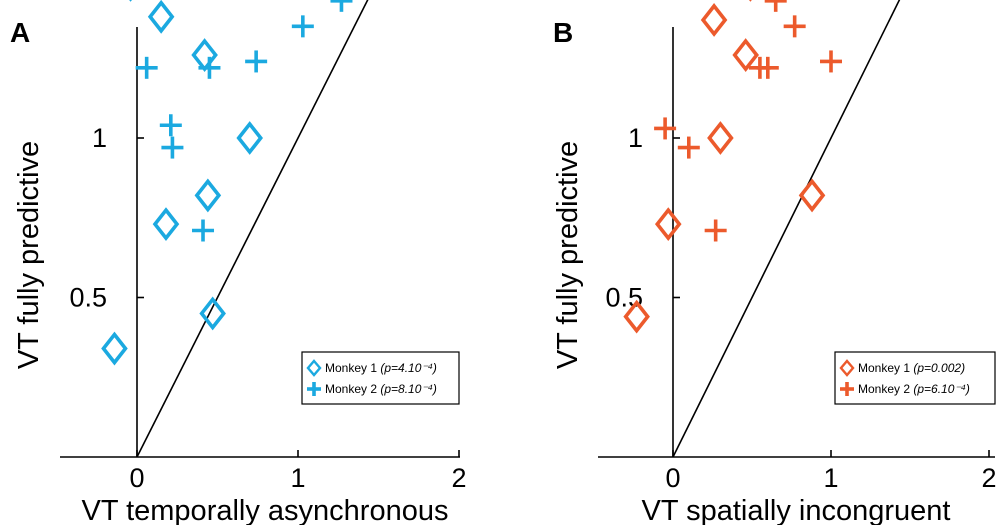  I want to click on legend-entry: Monkey 2 (p=8.10⁻⁴), so click(381, 389).